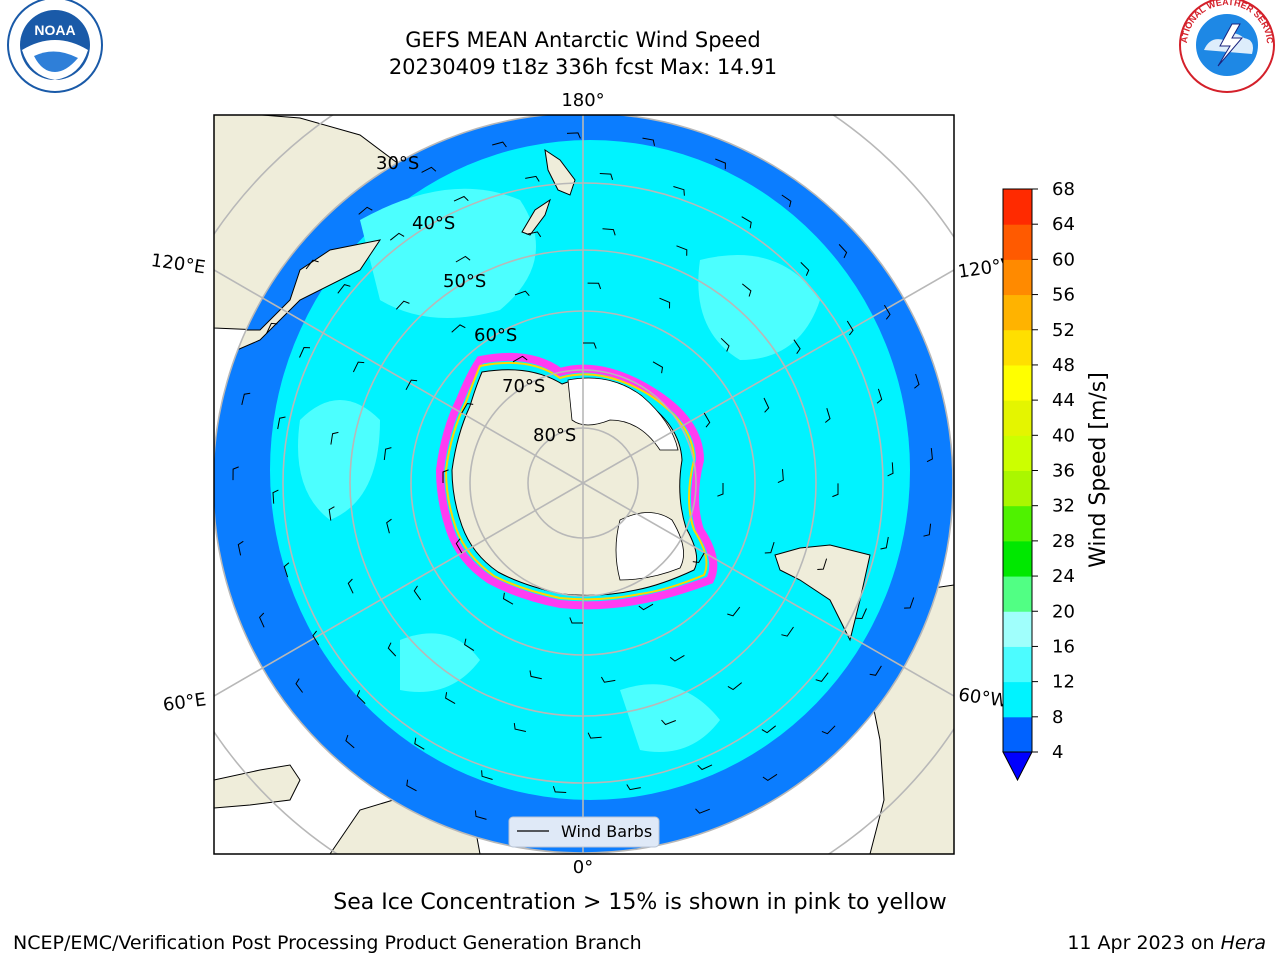 The width and height of the screenshot is (1280, 960). Describe the element at coordinates (1017, 766) in the screenshot. I see `colorbar-extend-arrow` at that location.